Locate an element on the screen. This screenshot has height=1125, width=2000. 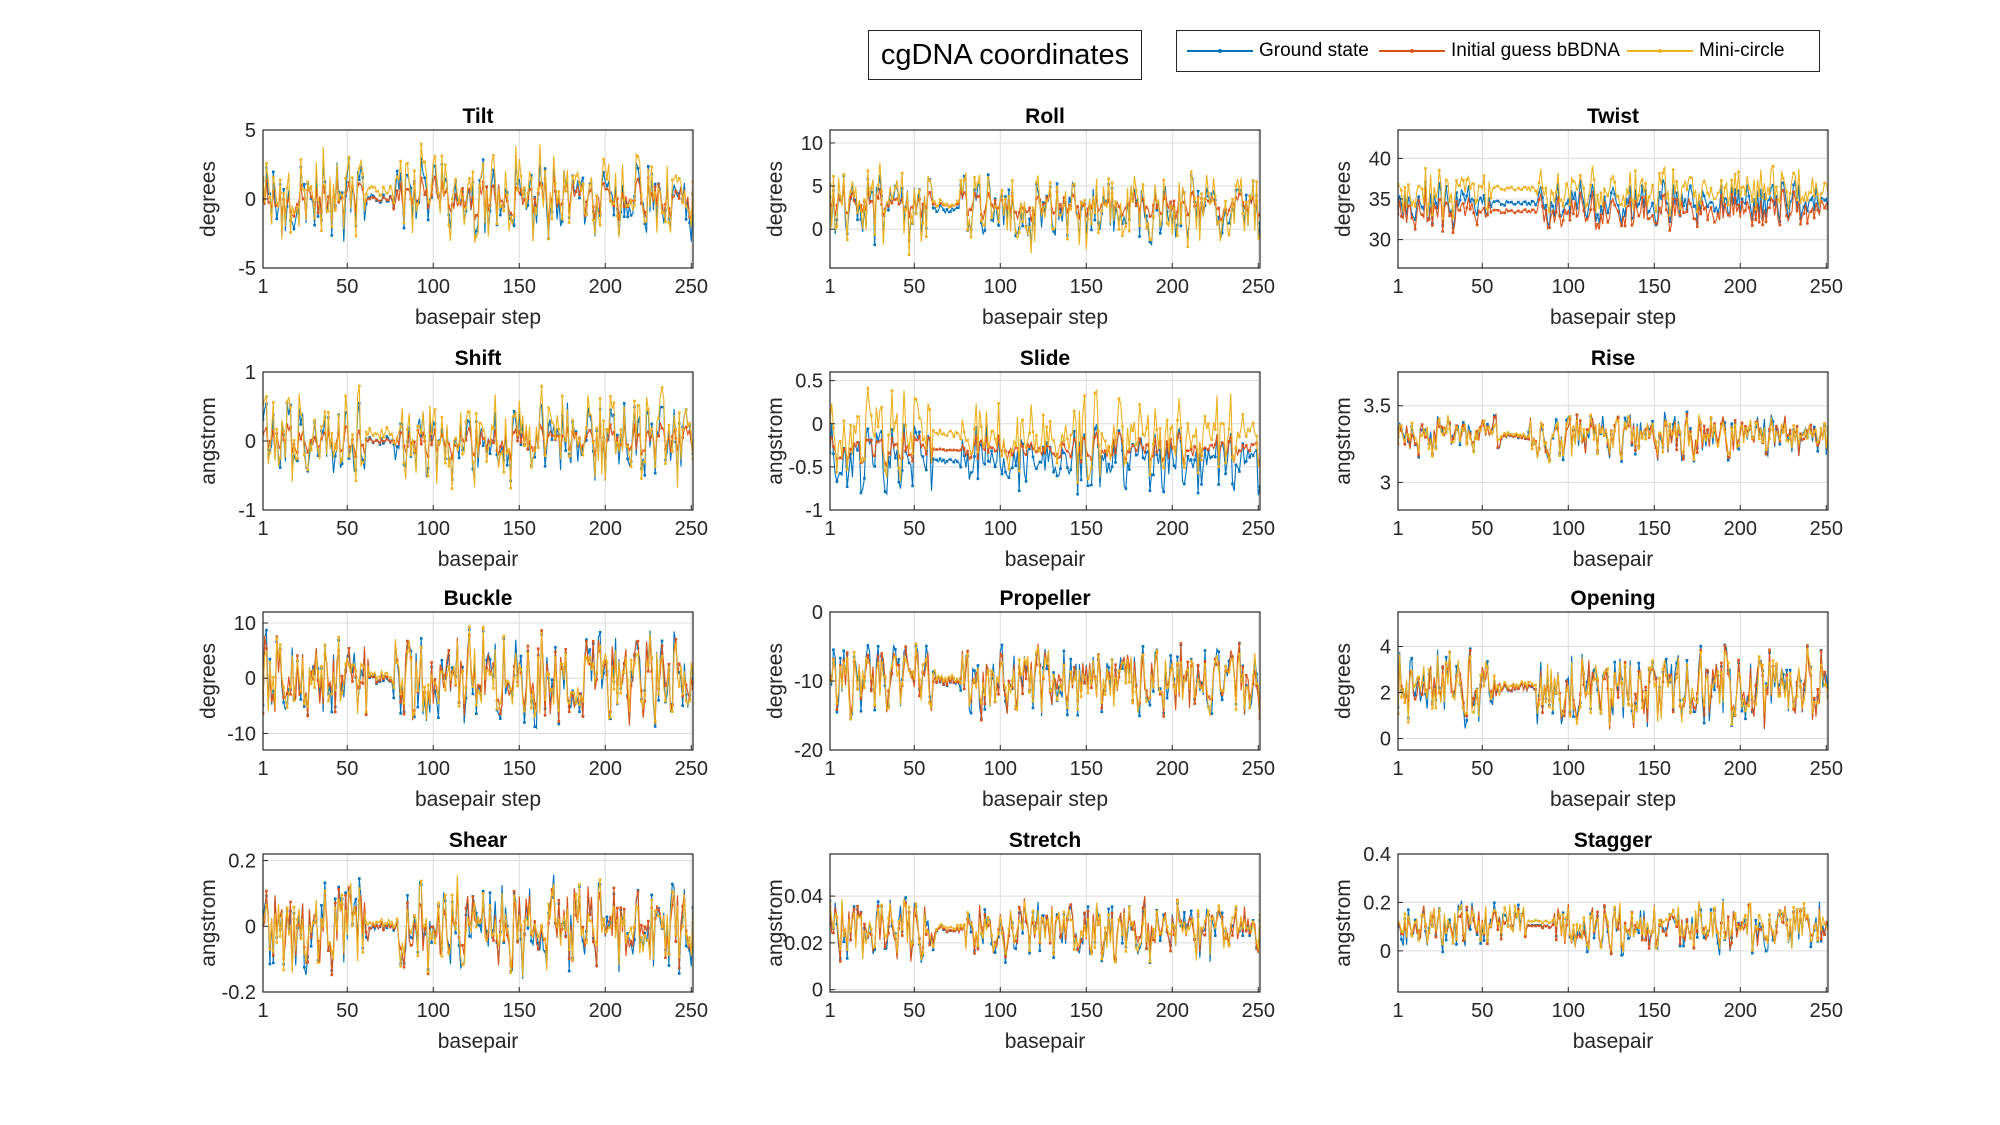
figure-title: cgDNA coordinates is located at coordinates (1005, 54).